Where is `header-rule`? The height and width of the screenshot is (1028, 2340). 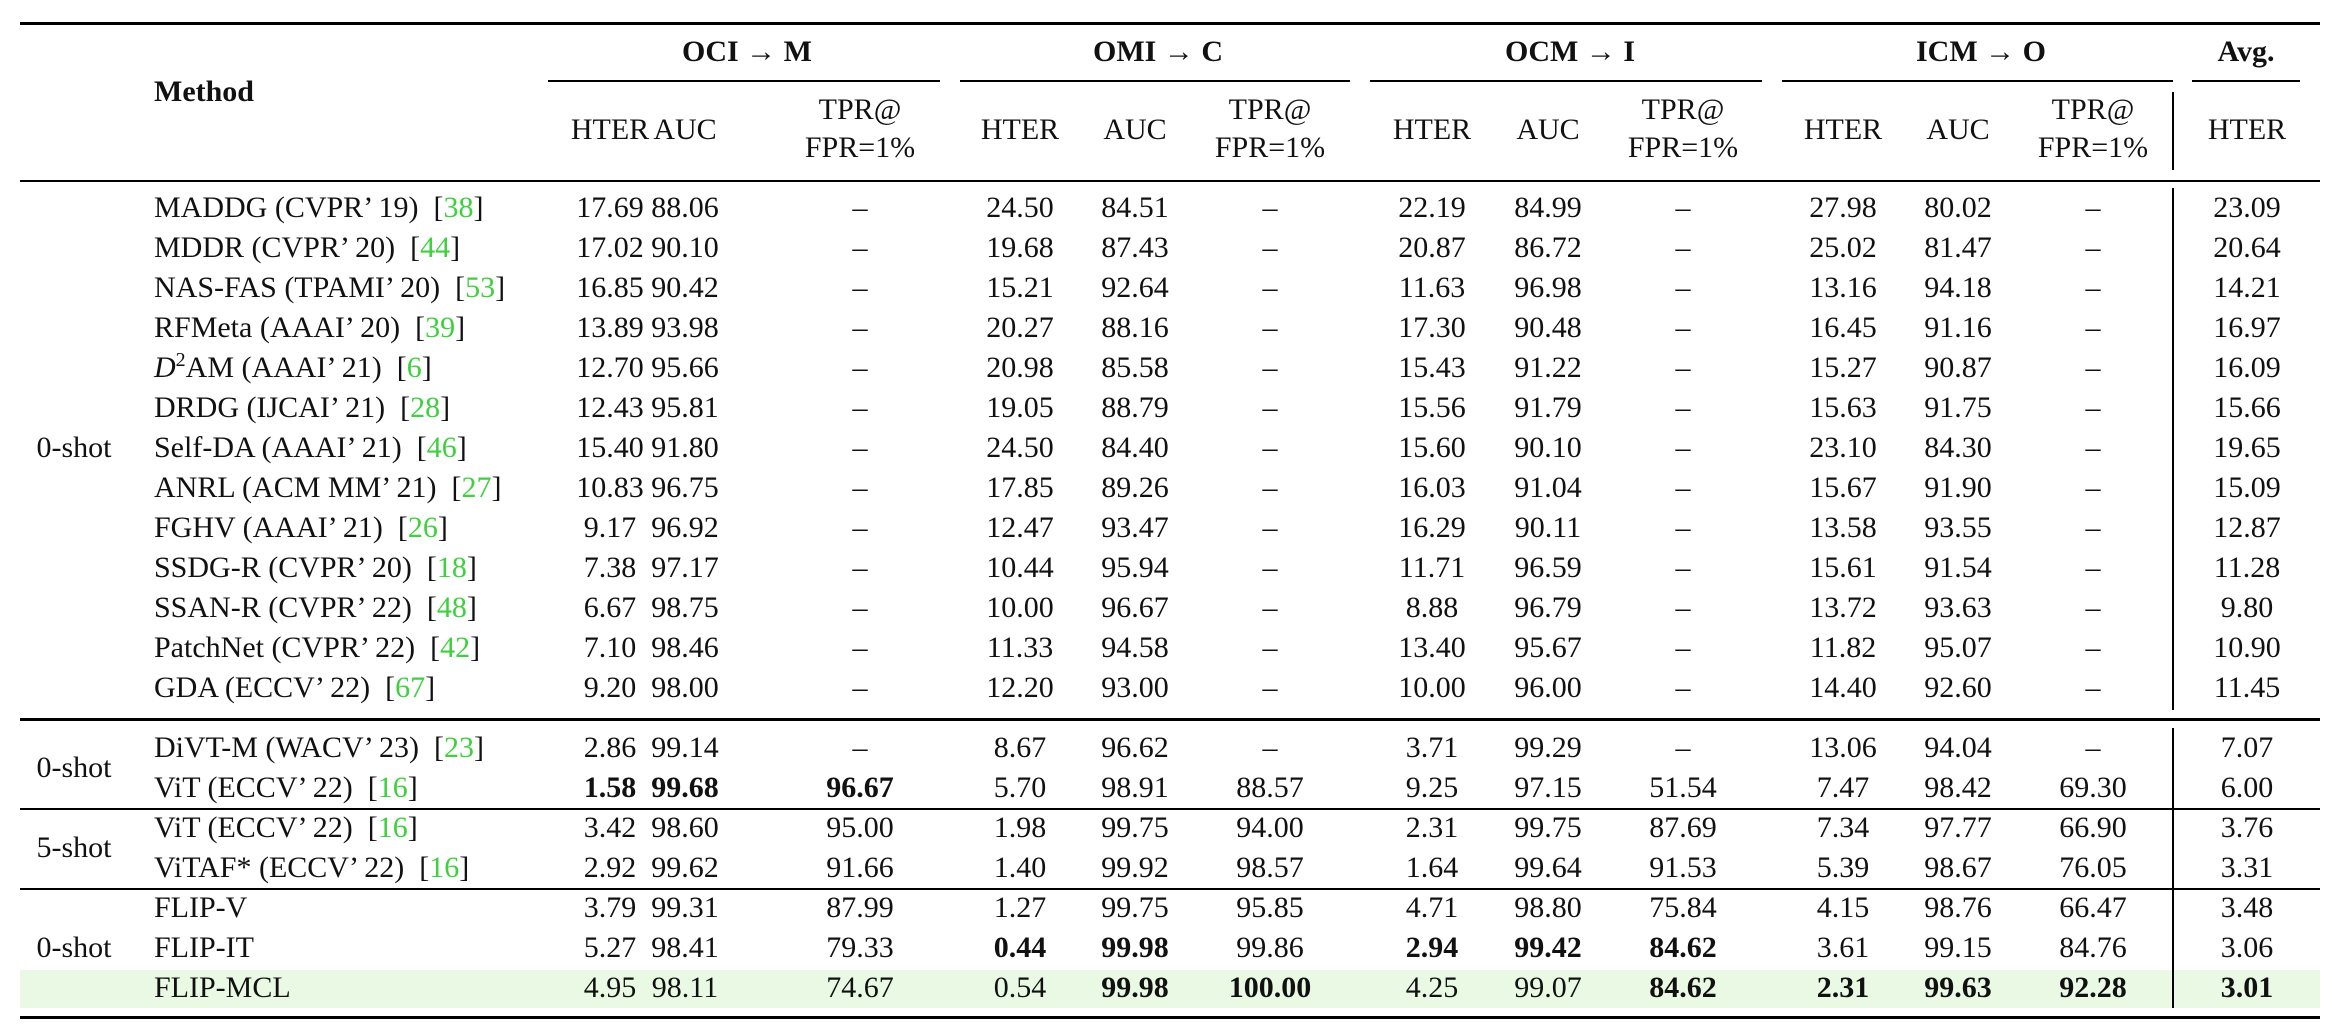
header-rule is located at coordinates (1170, 181).